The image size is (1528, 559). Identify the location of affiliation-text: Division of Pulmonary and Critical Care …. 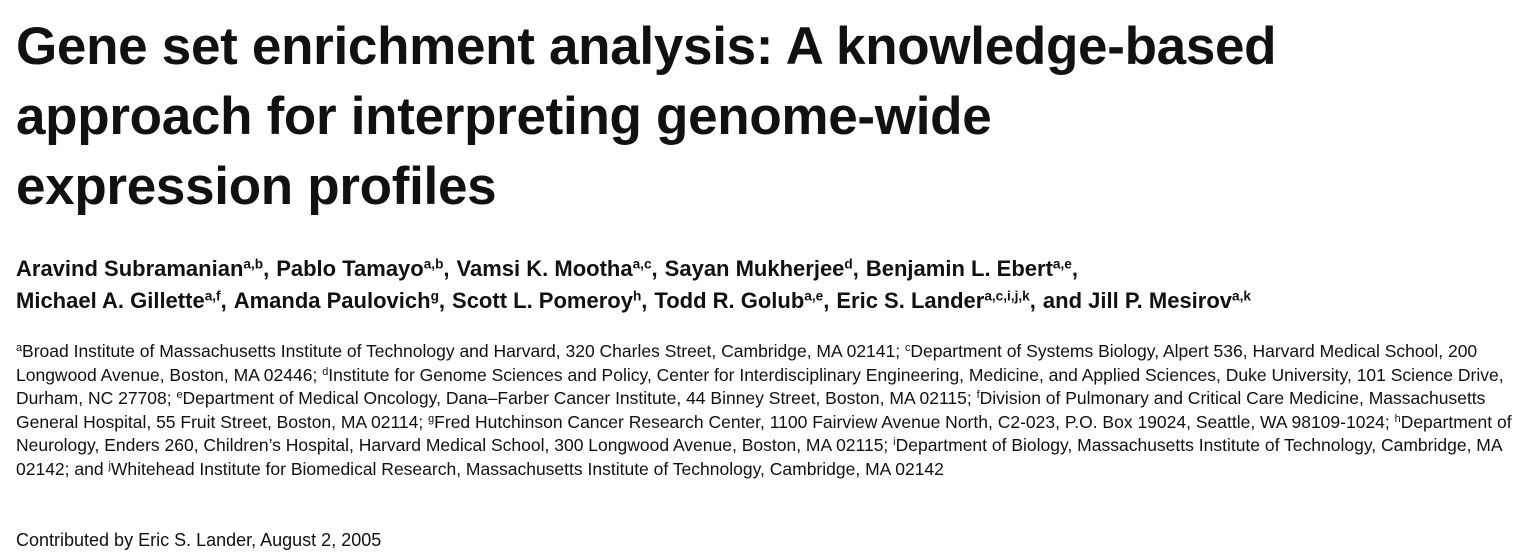
(751, 410).